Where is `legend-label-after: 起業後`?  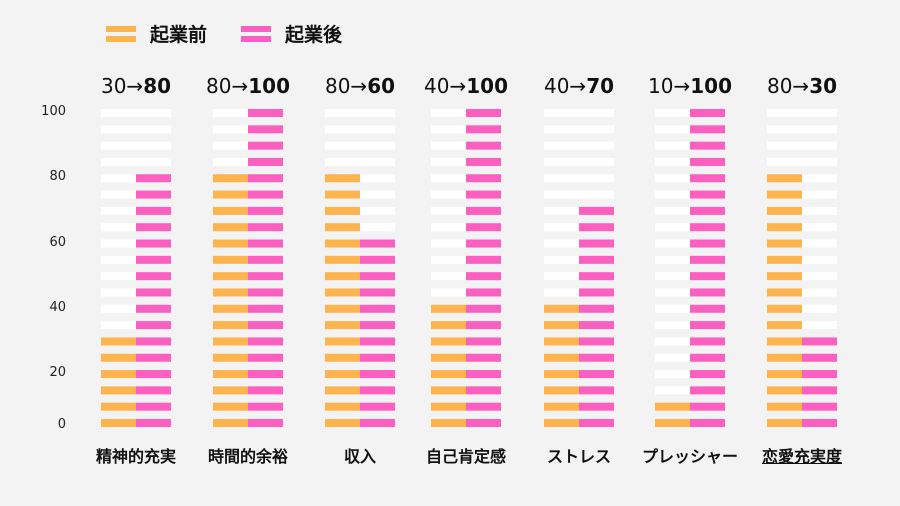
legend-label-after: 起業後 is located at coordinates (314, 35).